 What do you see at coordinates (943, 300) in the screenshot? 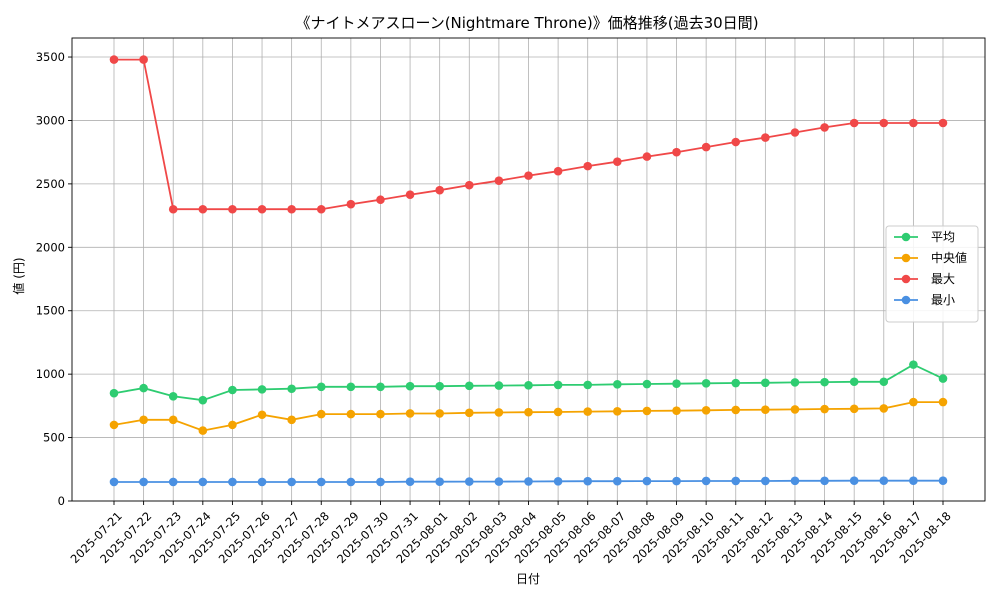
I see `legend-label: 最小` at bounding box center [943, 300].